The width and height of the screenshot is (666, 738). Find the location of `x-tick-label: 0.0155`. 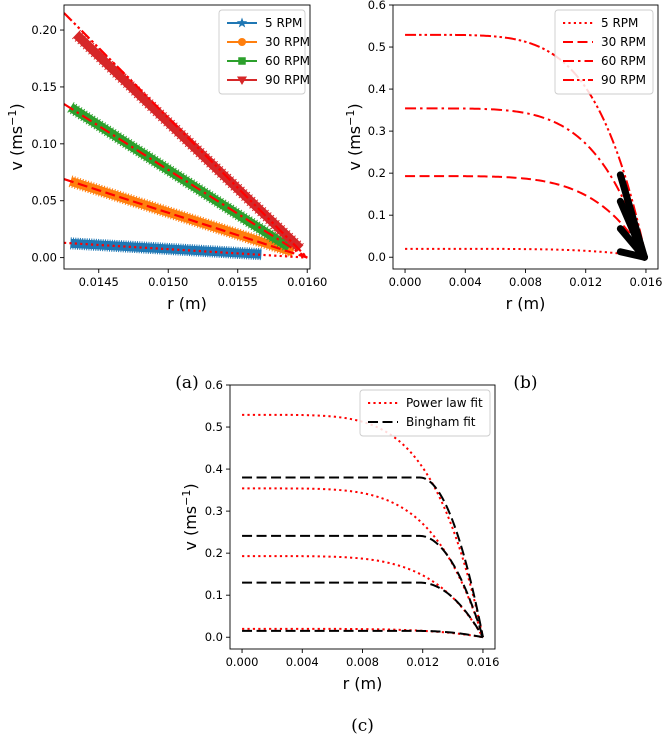

x-tick-label: 0.0155 is located at coordinates (238, 282).